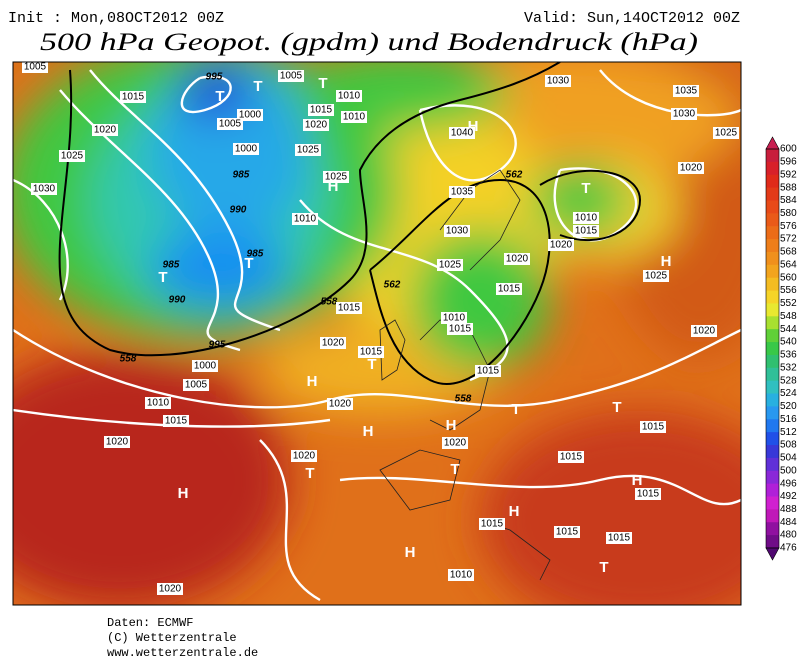  Describe the element at coordinates (150, 623) in the screenshot. I see `footer-data: Daten: ECMWF` at that location.